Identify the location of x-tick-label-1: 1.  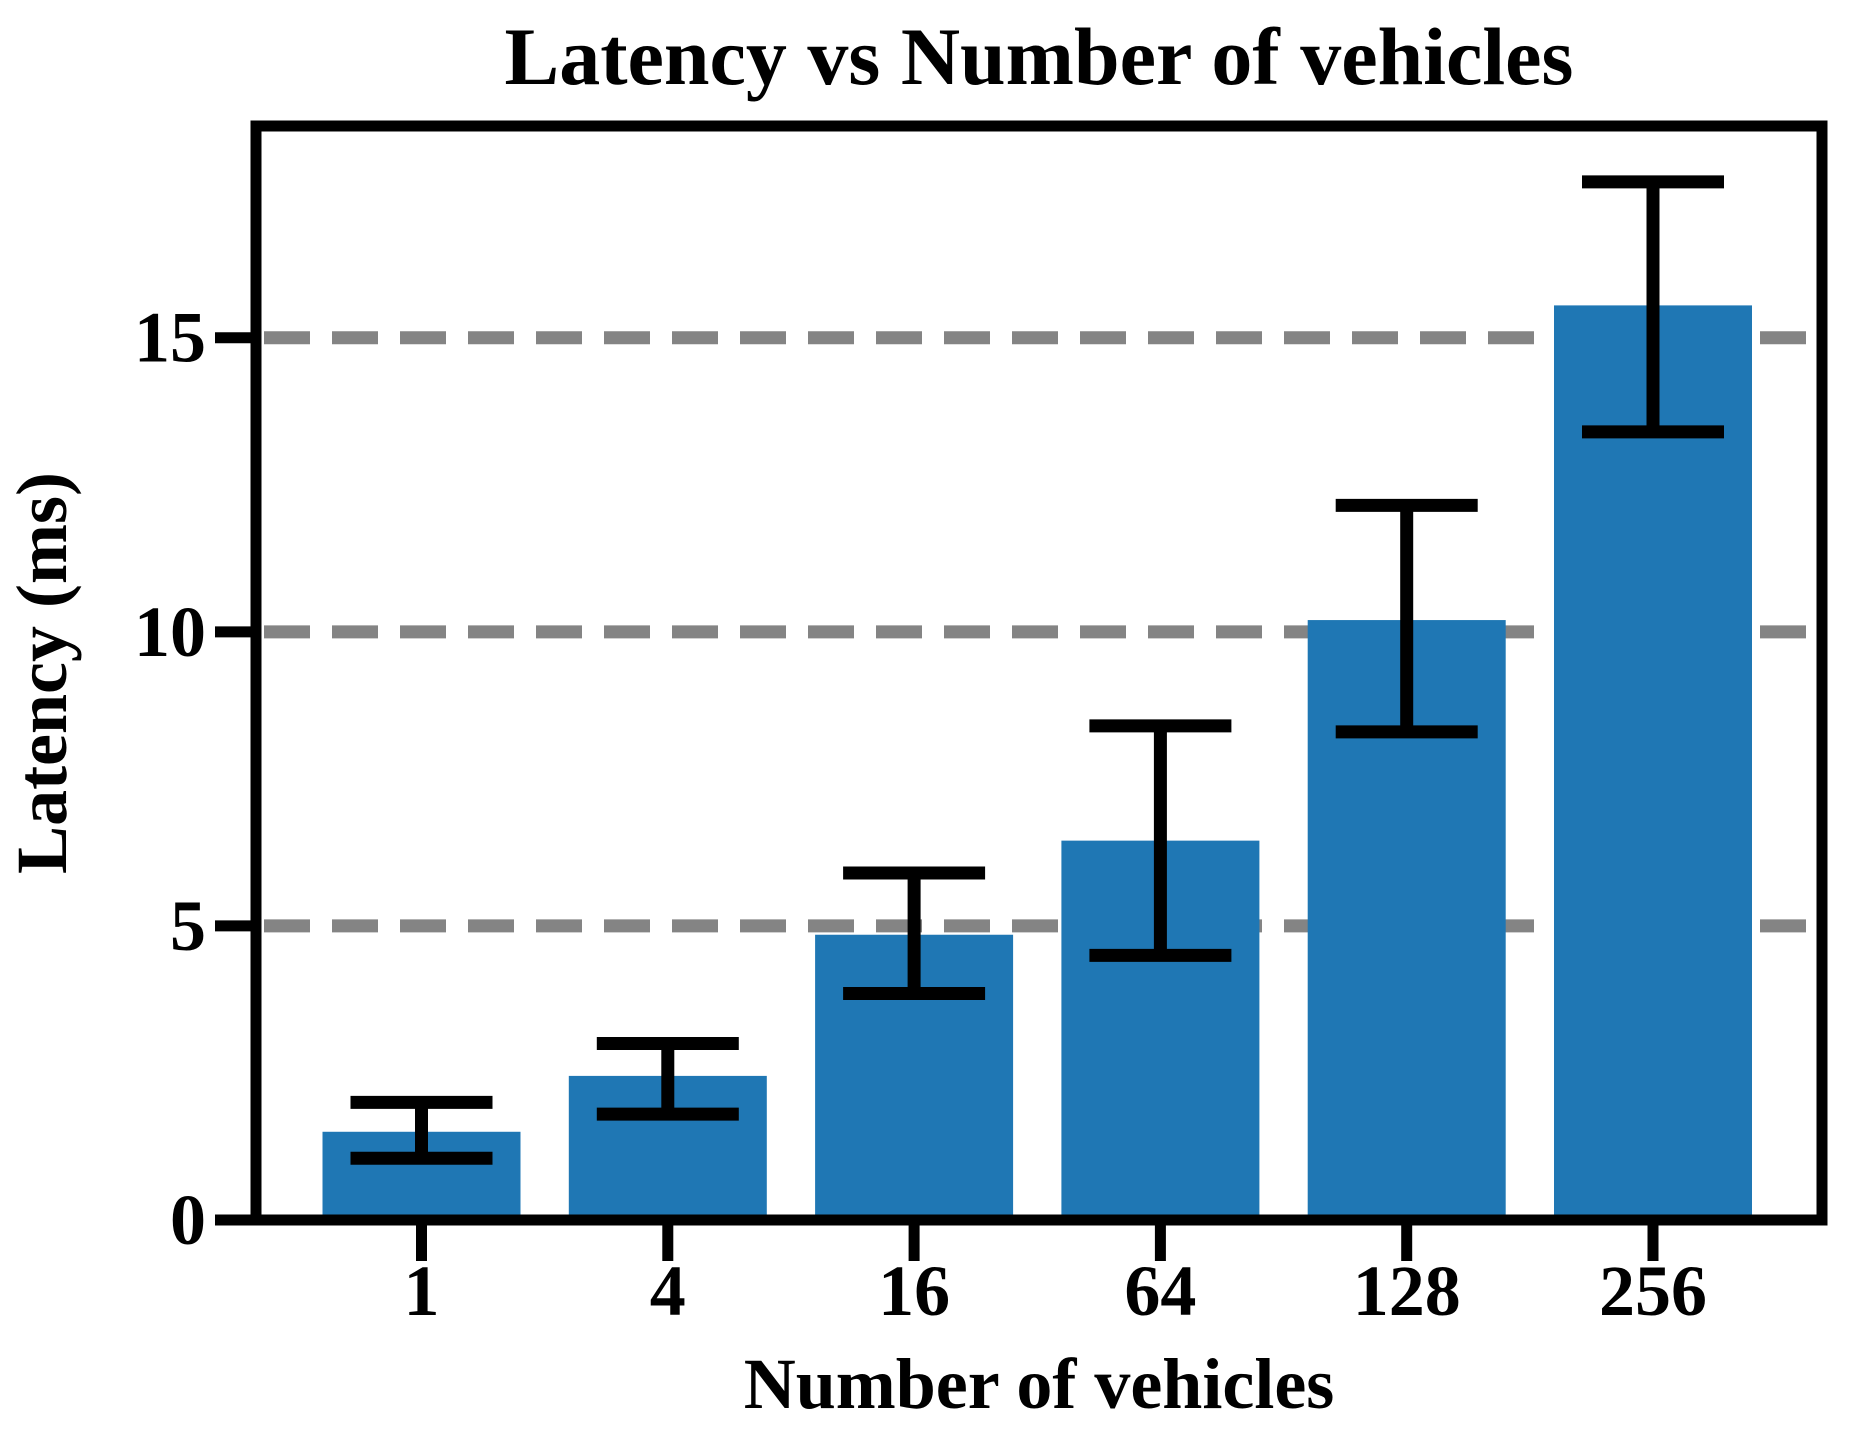
(422, 1291).